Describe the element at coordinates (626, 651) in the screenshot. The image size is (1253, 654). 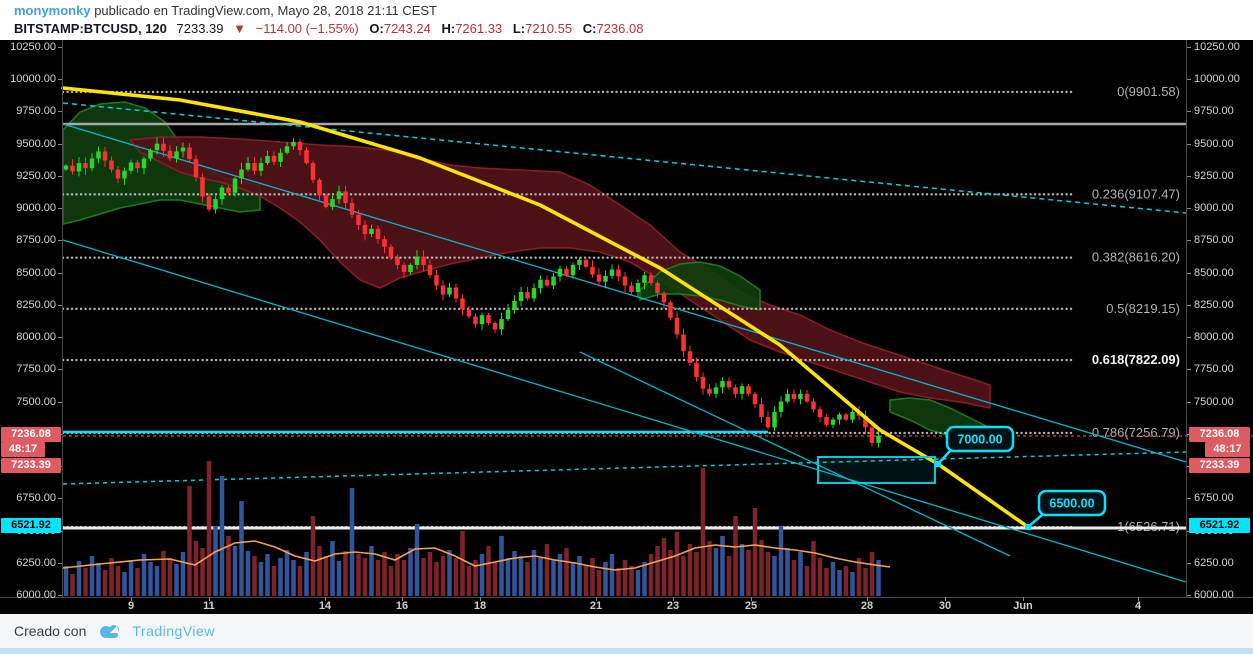
I see `bottom-accent-strip` at that location.